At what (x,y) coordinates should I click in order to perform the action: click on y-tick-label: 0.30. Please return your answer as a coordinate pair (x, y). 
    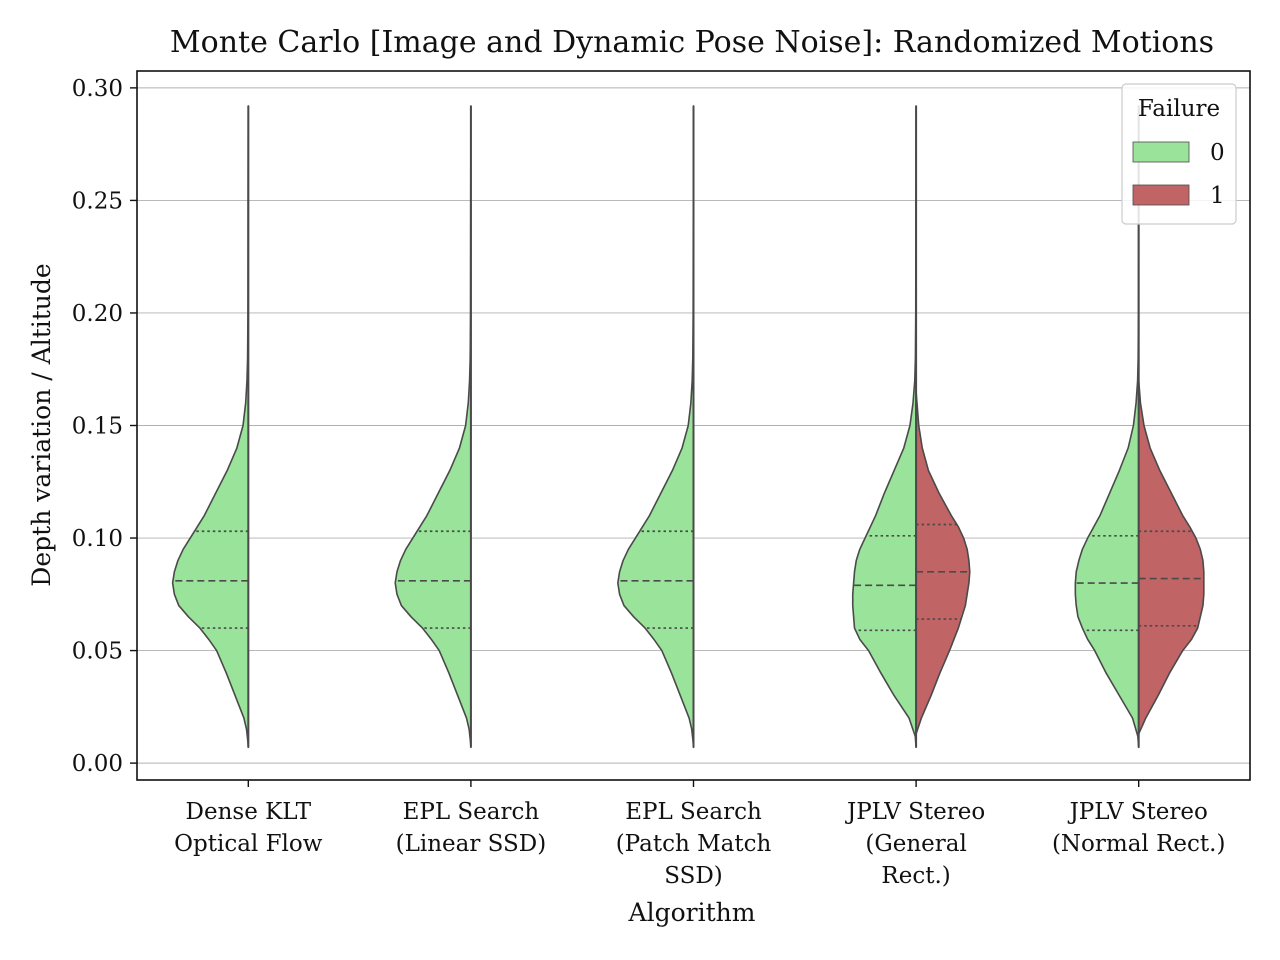
    Looking at the image, I should click on (97, 89).